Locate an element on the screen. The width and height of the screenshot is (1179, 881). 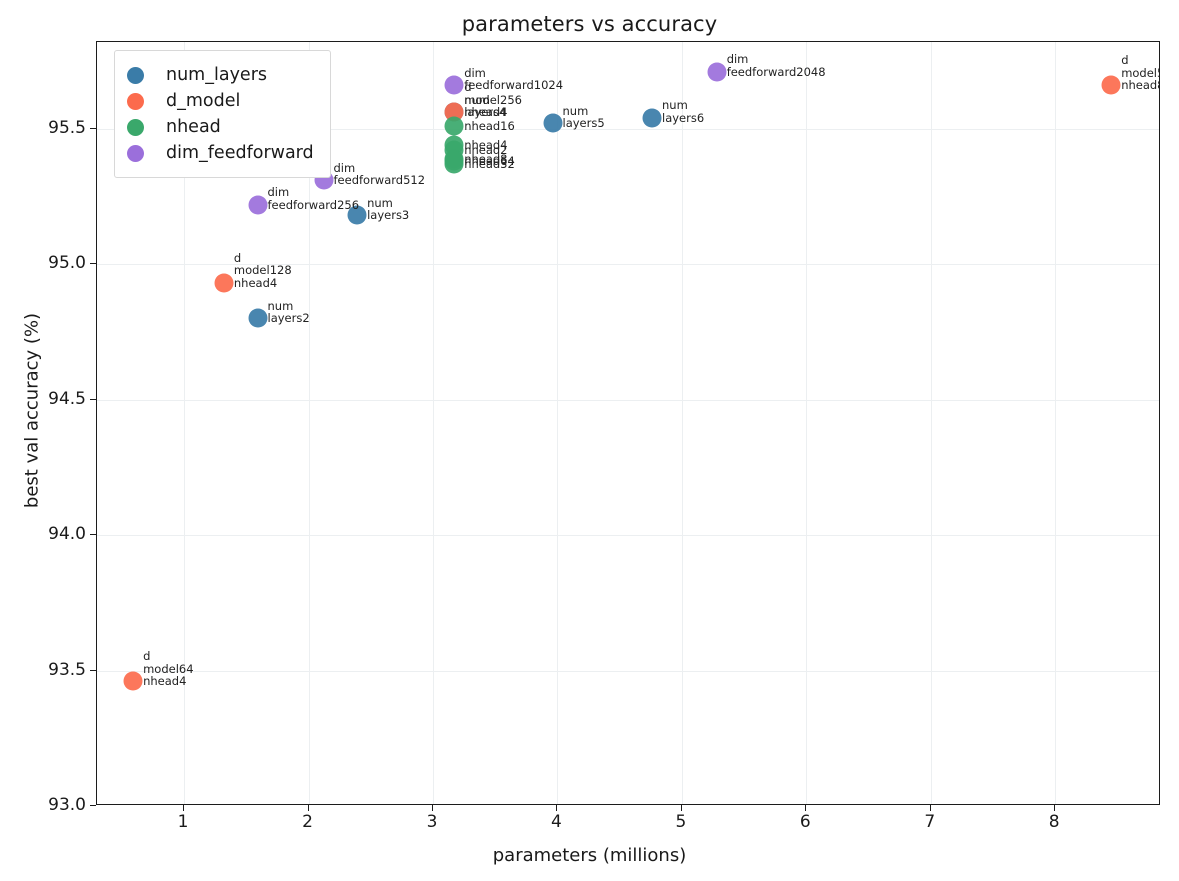
point-annotation: d model256 nhead4 is located at coordinates (493, 100).